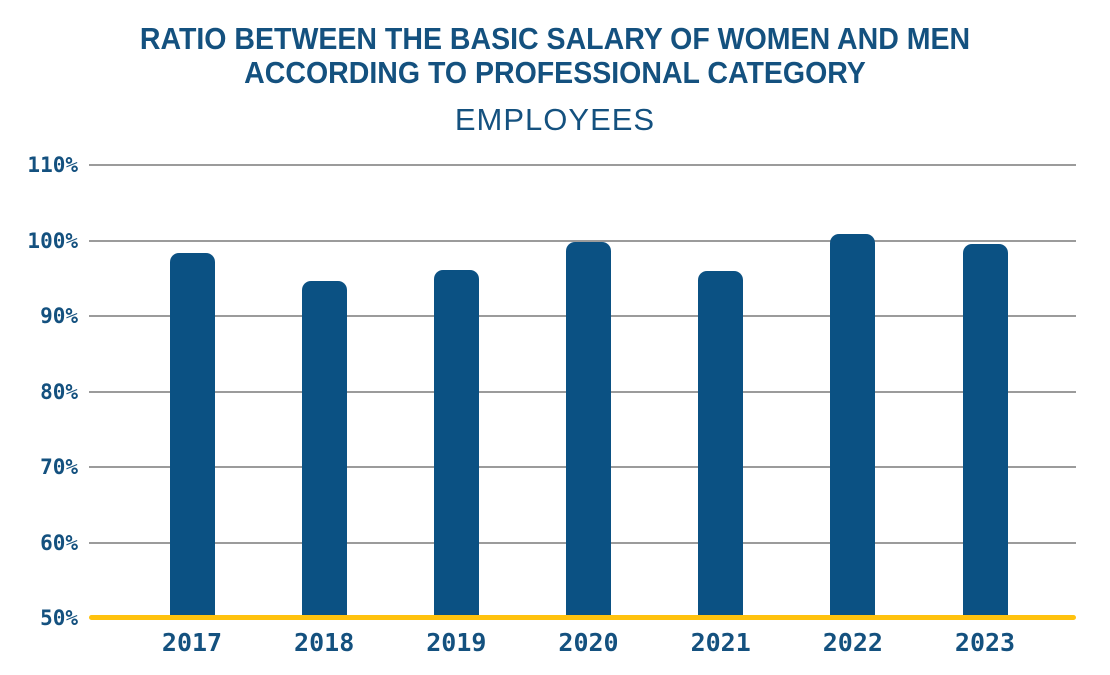  I want to click on x-tick-label-2022: 2022, so click(852, 642).